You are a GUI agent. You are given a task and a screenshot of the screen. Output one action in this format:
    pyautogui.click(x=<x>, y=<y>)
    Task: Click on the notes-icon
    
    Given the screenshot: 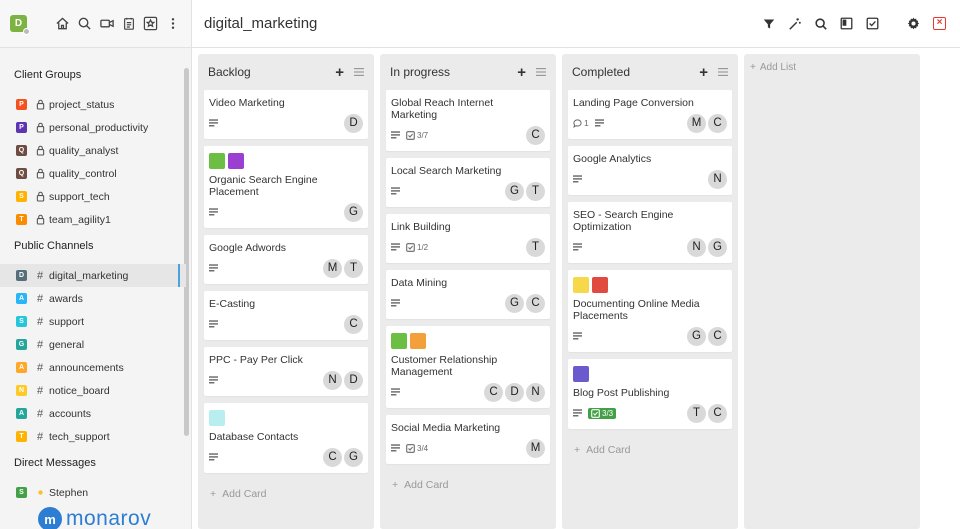 What is the action you would take?
    pyautogui.click(x=128, y=23)
    